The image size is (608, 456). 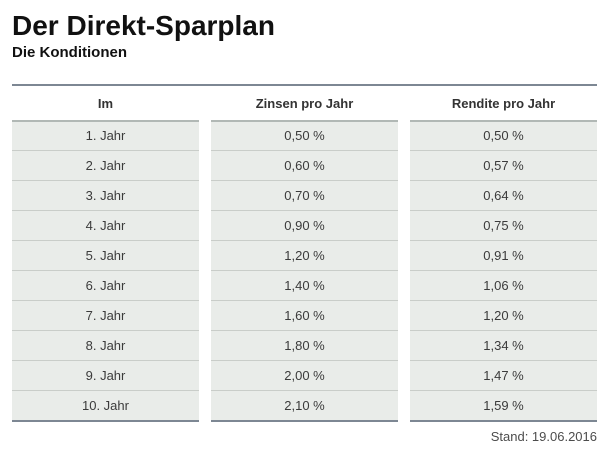 I want to click on header-cell-rendite: Rendite pro Jahr, so click(x=503, y=103).